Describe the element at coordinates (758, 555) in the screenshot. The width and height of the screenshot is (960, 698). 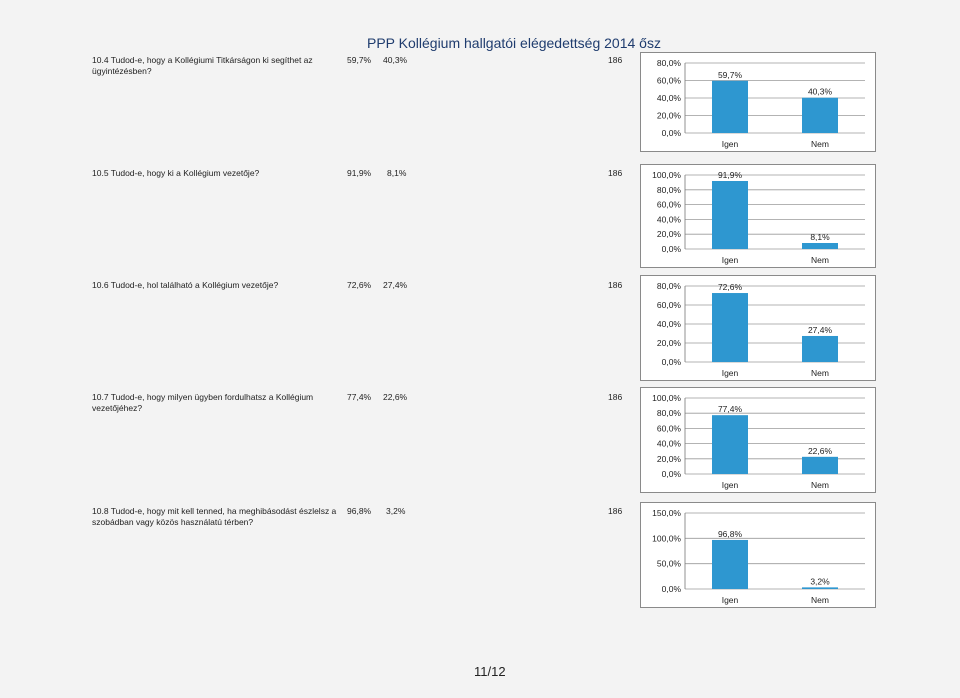
I see `bar-chart: 0,0% 50,0% 100,0% 150,0% 96,8% Igen 3,2% Nem` at that location.